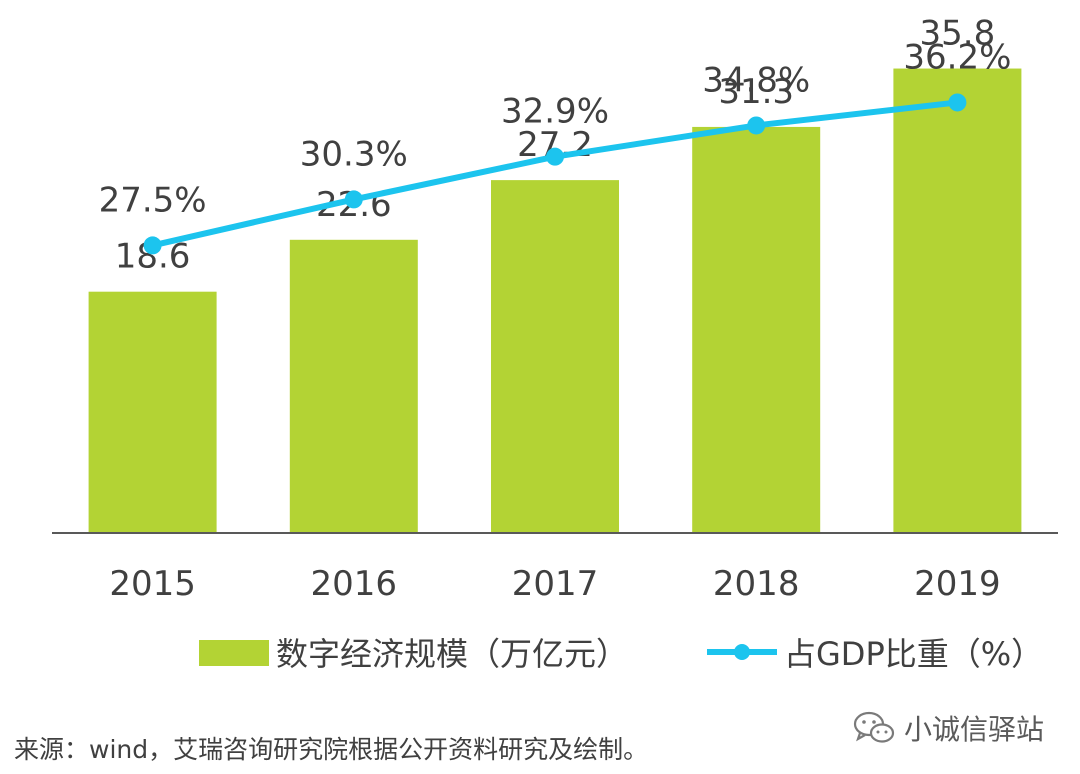  I want to click on bar-2016, so click(353, 386).